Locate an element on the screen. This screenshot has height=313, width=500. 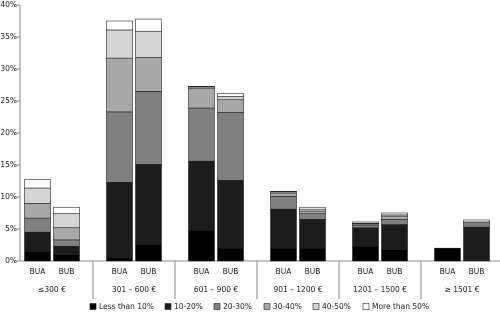
legend-label: 40-50% is located at coordinates (336, 306).